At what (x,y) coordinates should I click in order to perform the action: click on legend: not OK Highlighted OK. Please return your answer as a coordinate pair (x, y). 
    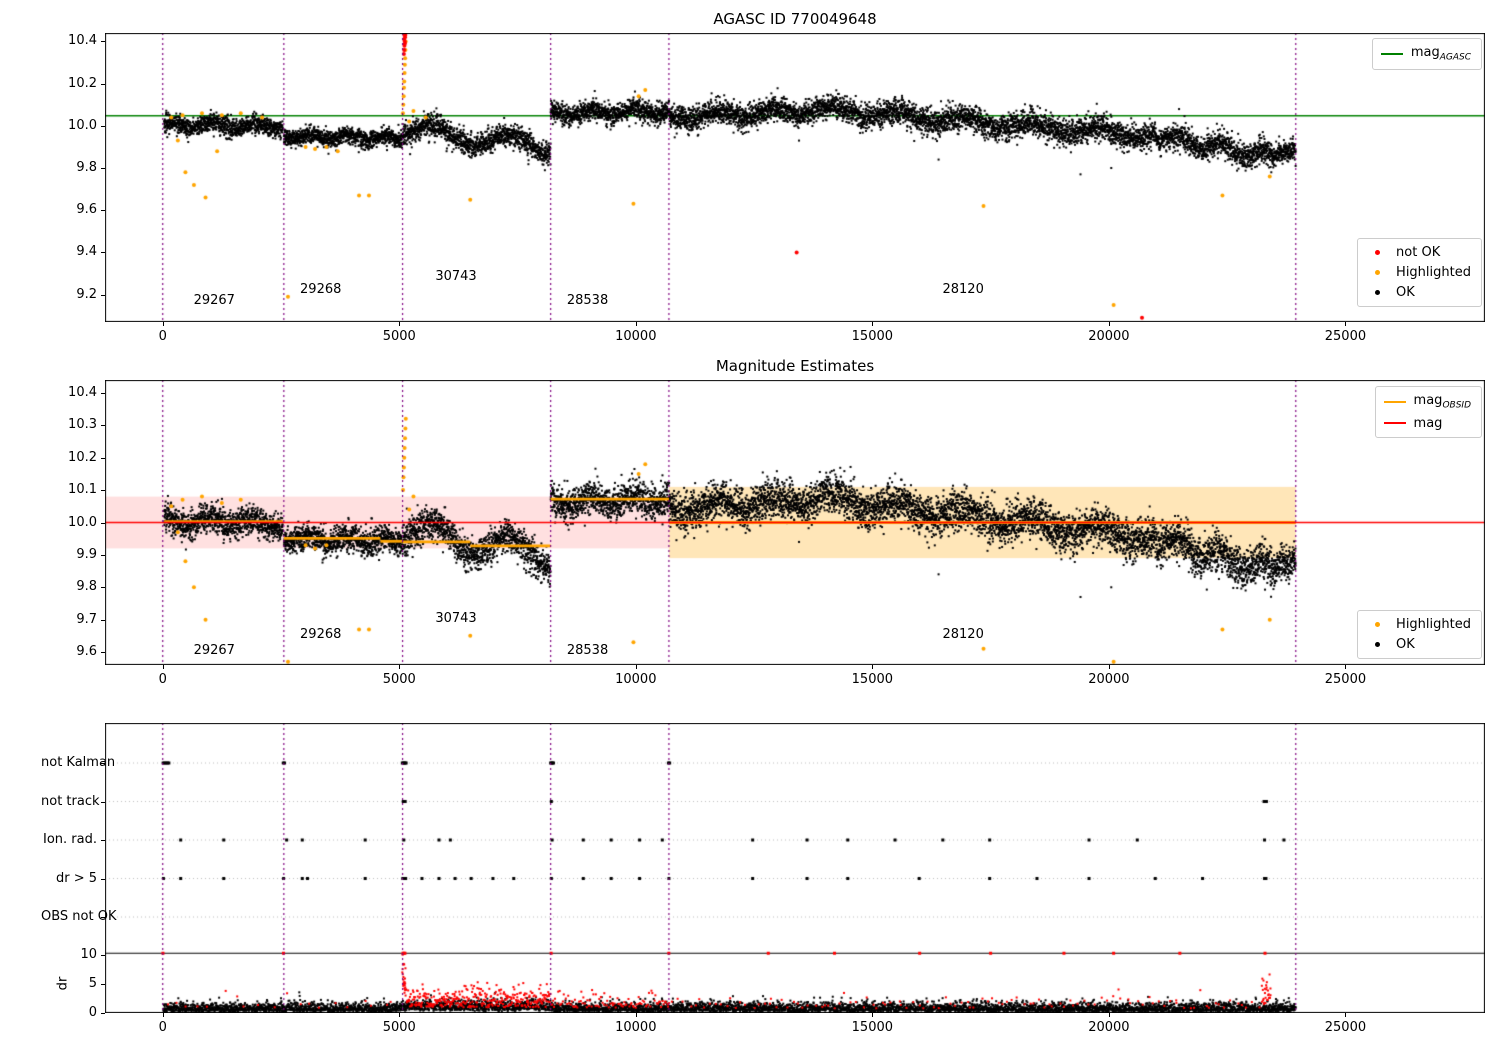
    Looking at the image, I should click on (1419, 272).